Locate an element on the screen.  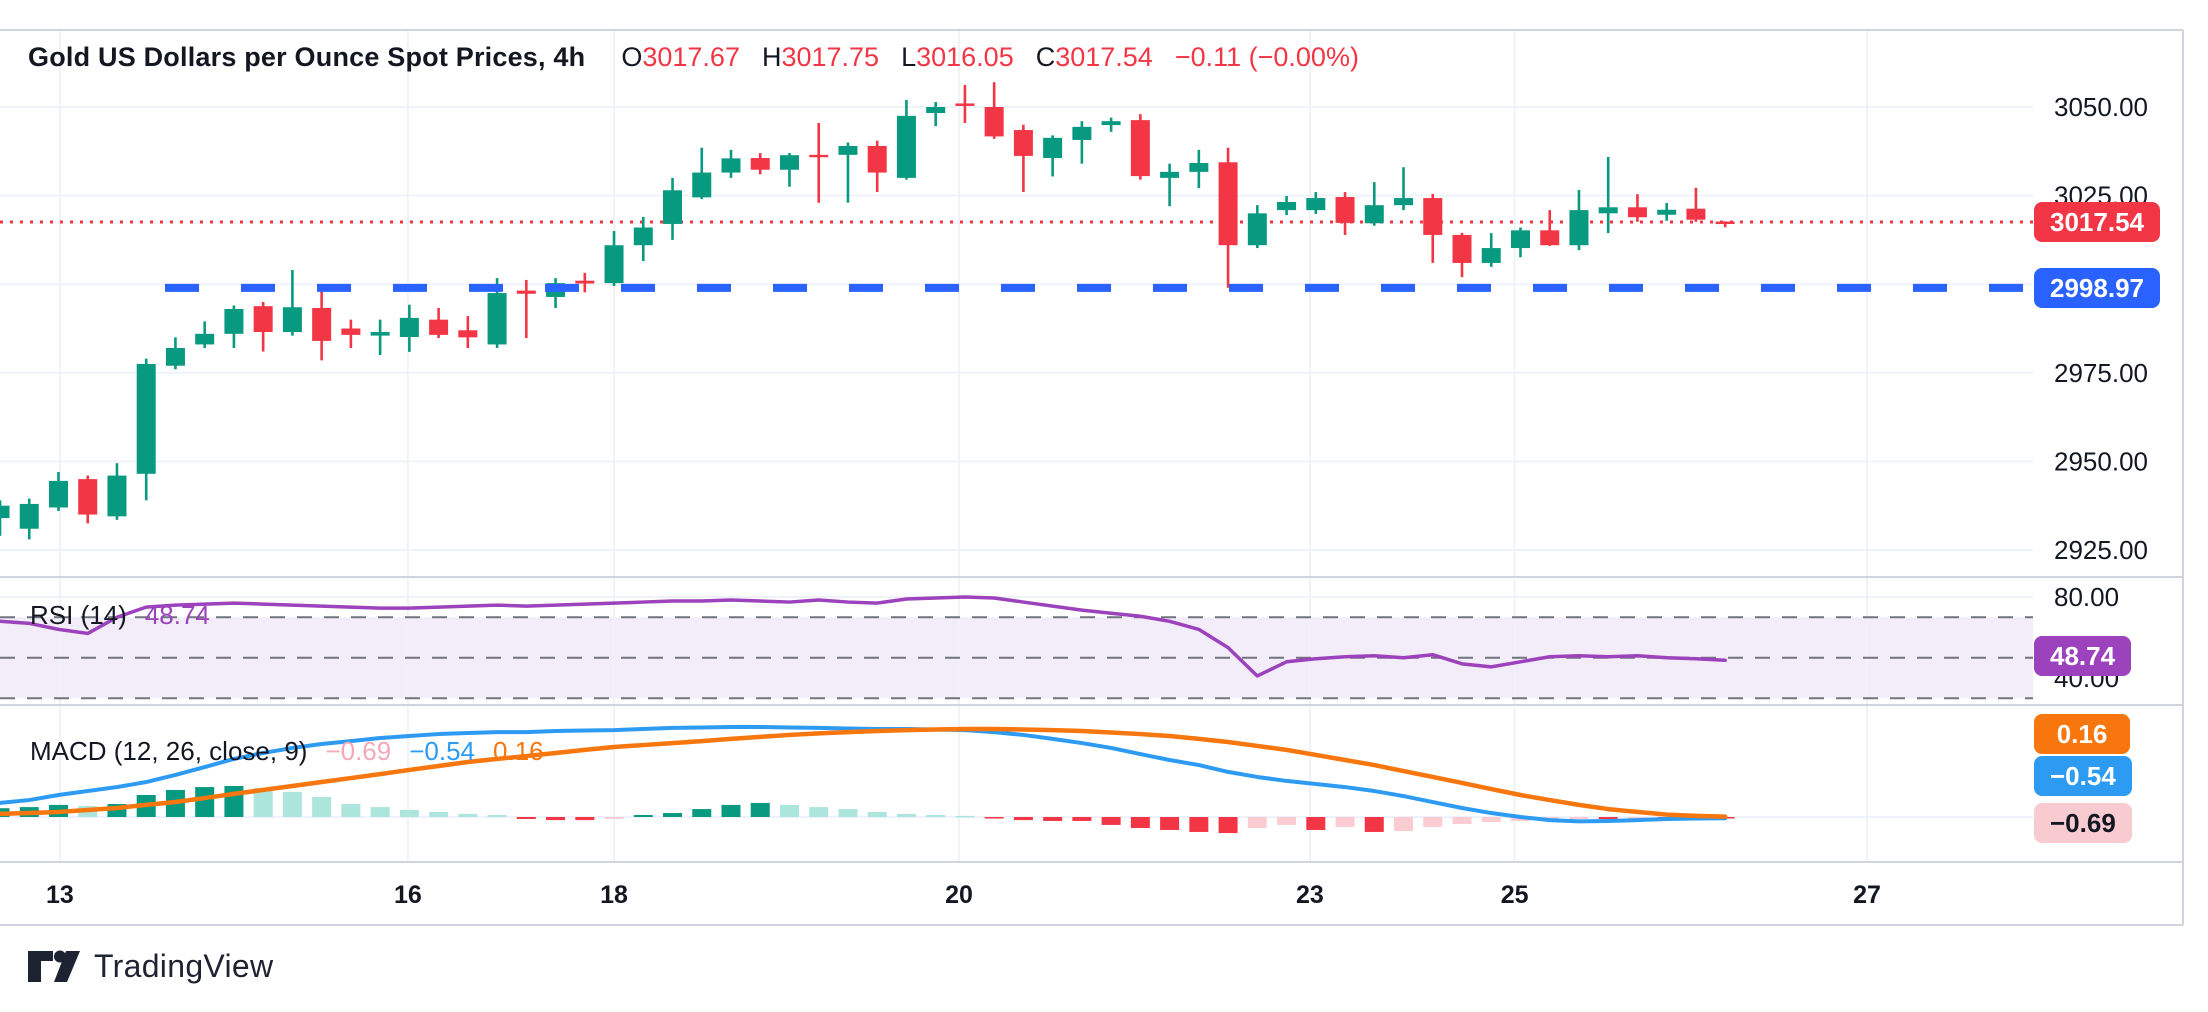
price-change: −0.11 (−0.00%) is located at coordinates (1266, 57).